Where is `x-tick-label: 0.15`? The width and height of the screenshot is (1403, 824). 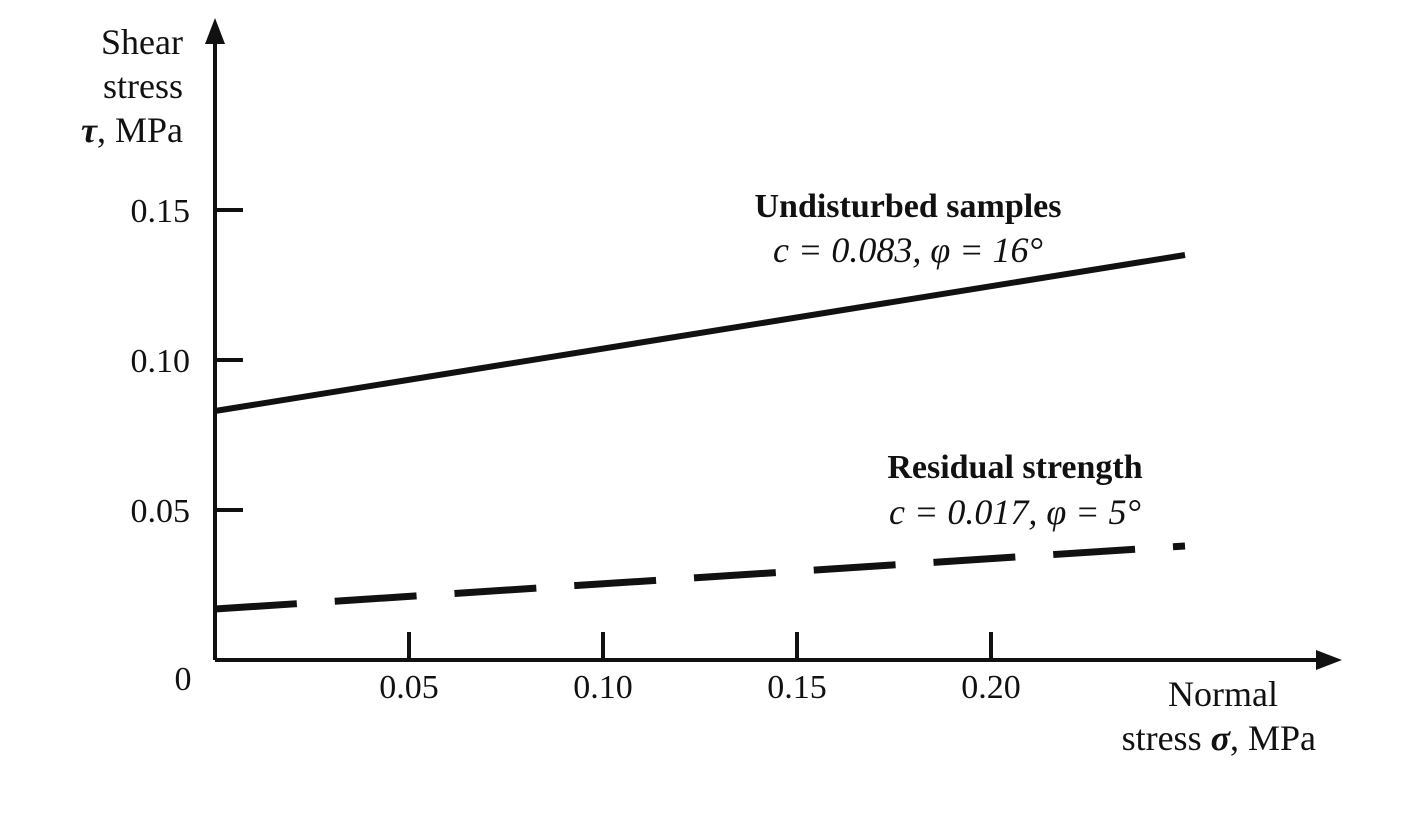
x-tick-label: 0.15 is located at coordinates (797, 687).